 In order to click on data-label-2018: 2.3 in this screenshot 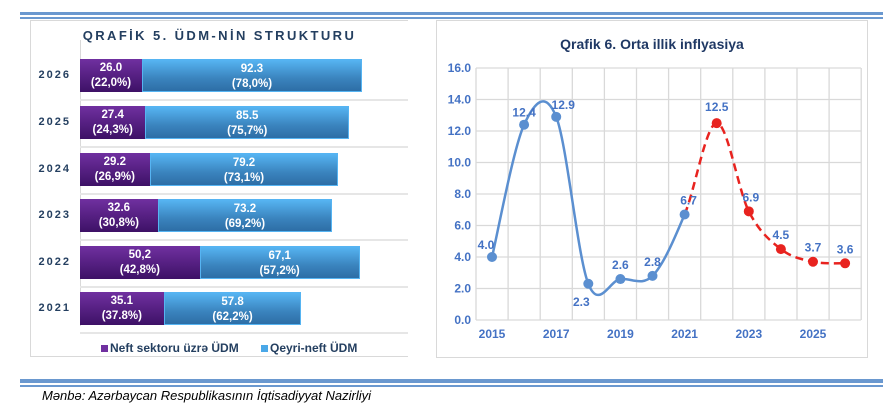, I will do `click(581, 302)`.